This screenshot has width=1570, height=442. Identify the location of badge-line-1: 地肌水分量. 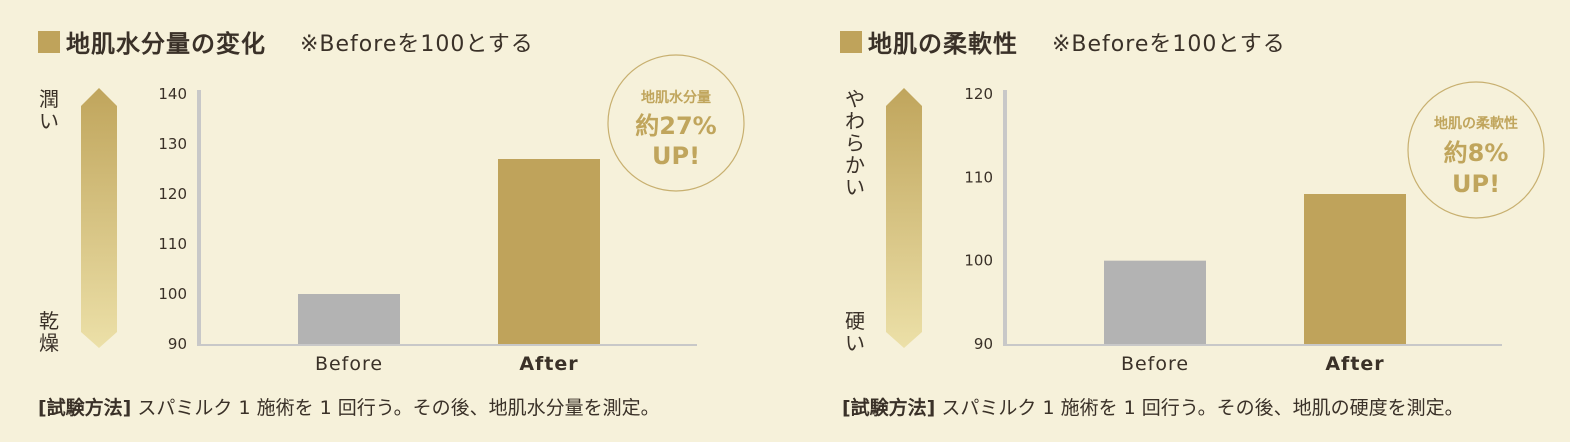
(676, 97).